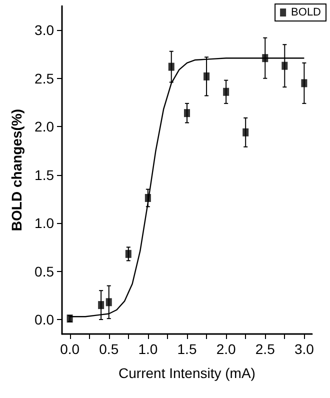  Describe the element at coordinates (306, 12) in the screenshot. I see `legend-label: BOLD` at that location.